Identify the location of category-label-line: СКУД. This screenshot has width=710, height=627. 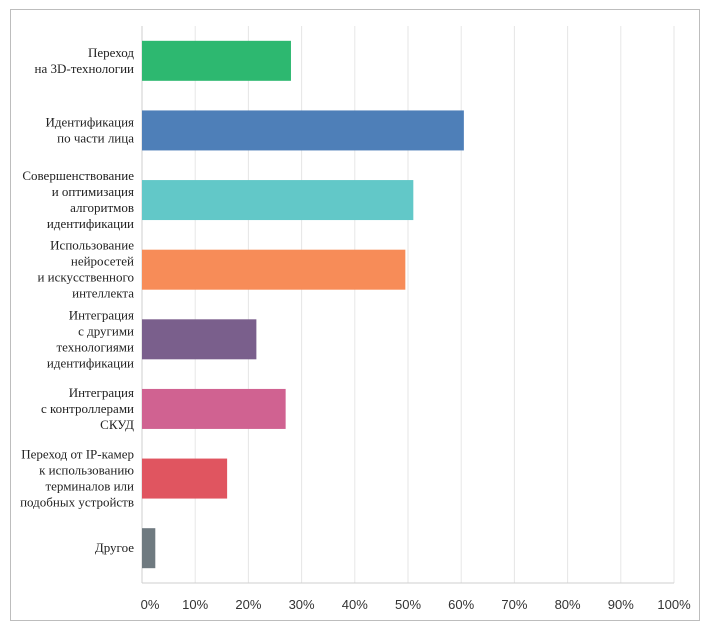
(117, 424).